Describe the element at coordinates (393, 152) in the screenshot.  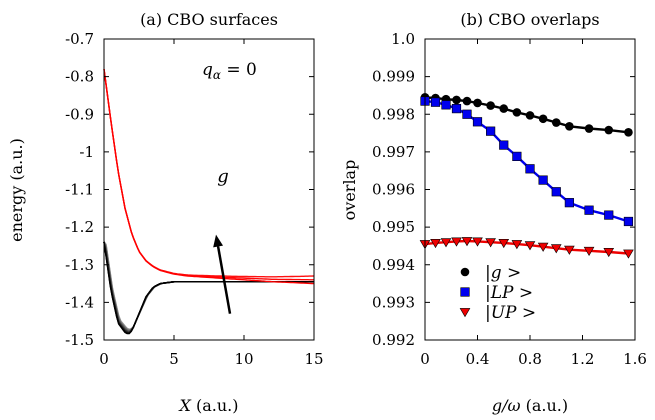
I see `y-tick-label: 0.997` at that location.